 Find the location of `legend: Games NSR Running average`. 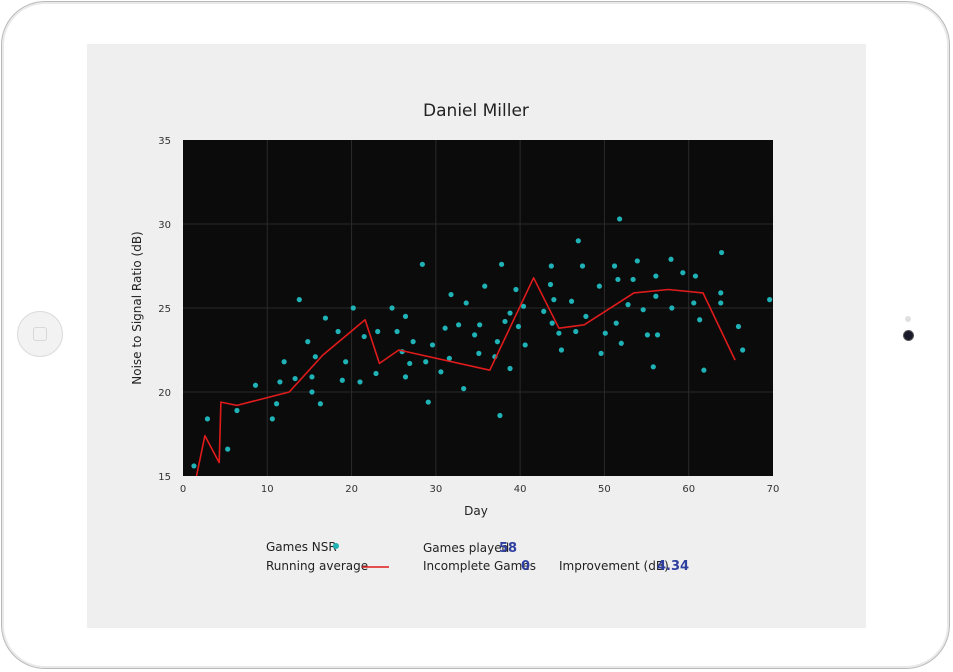

legend: Games NSR Running average is located at coordinates (327, 556).